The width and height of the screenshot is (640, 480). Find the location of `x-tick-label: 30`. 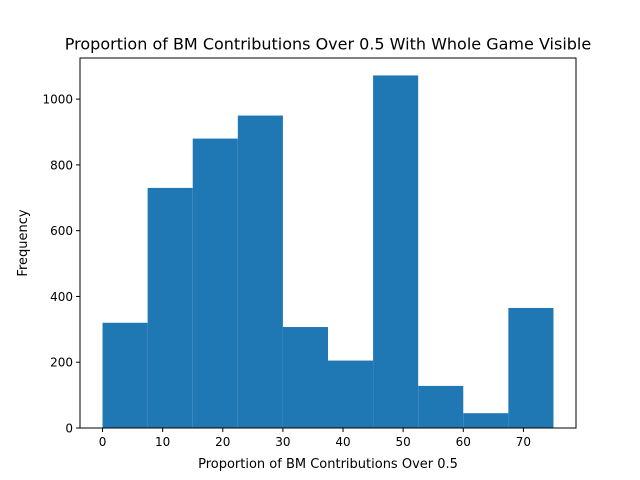

x-tick-label: 30 is located at coordinates (282, 442).